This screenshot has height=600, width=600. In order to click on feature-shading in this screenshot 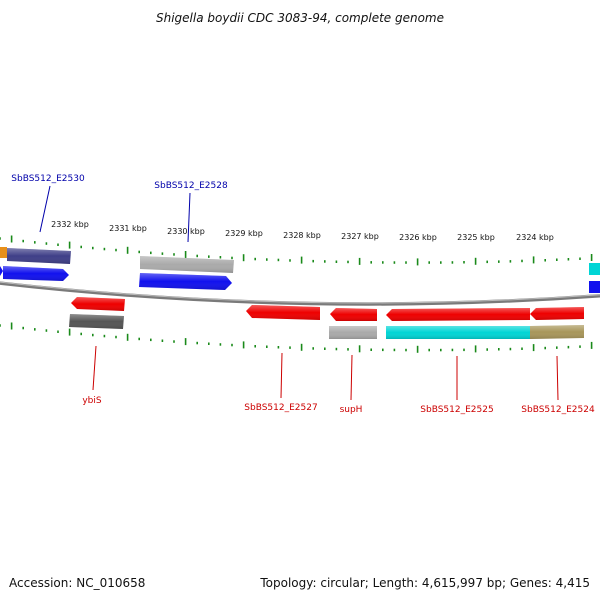, I will do `click(293, 293)`.